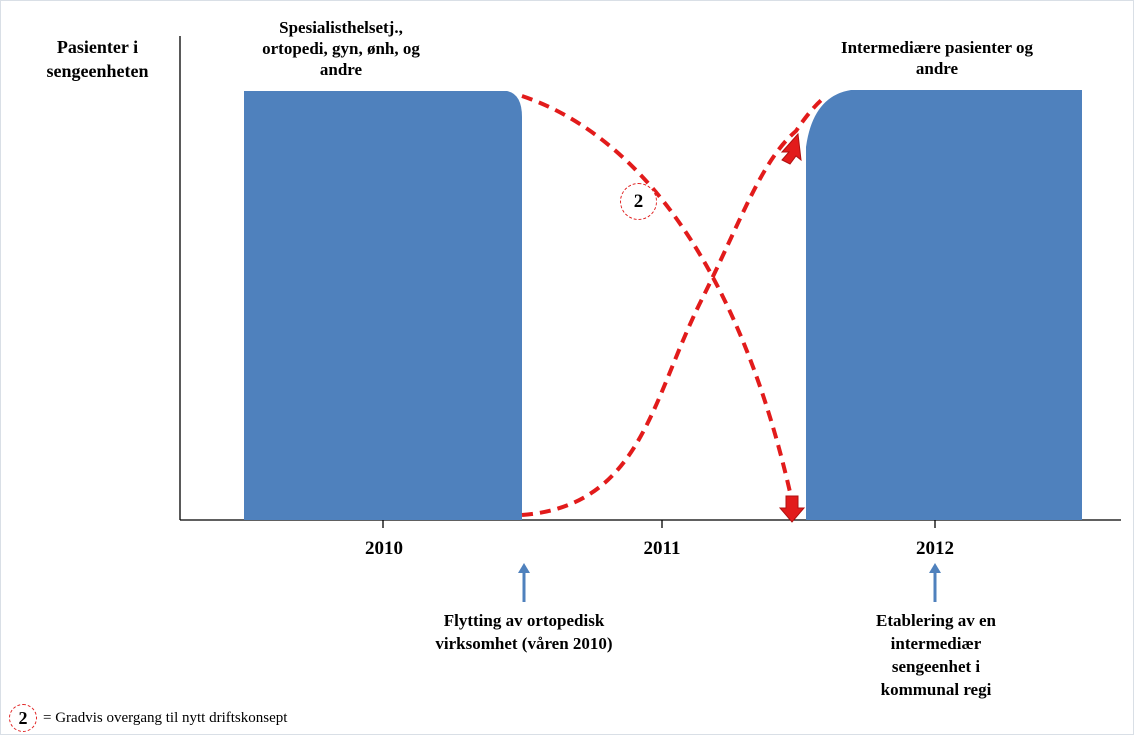 This screenshot has width=1134, height=736. What do you see at coordinates (935, 548) in the screenshot?
I see `year-label-2012: 2012` at bounding box center [935, 548].